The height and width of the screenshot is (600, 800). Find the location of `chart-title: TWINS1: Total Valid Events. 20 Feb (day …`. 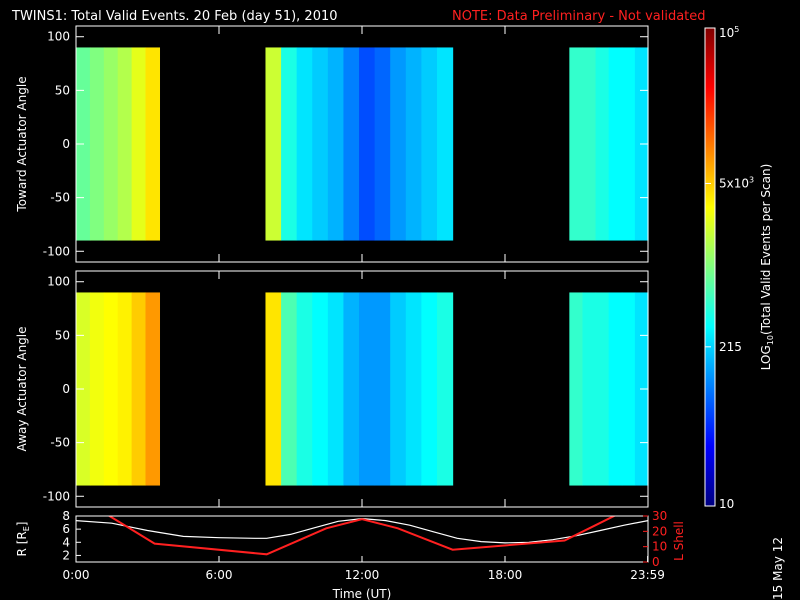

chart-title: TWINS1: Total Valid Events. 20 Feb (day … is located at coordinates (174, 16).